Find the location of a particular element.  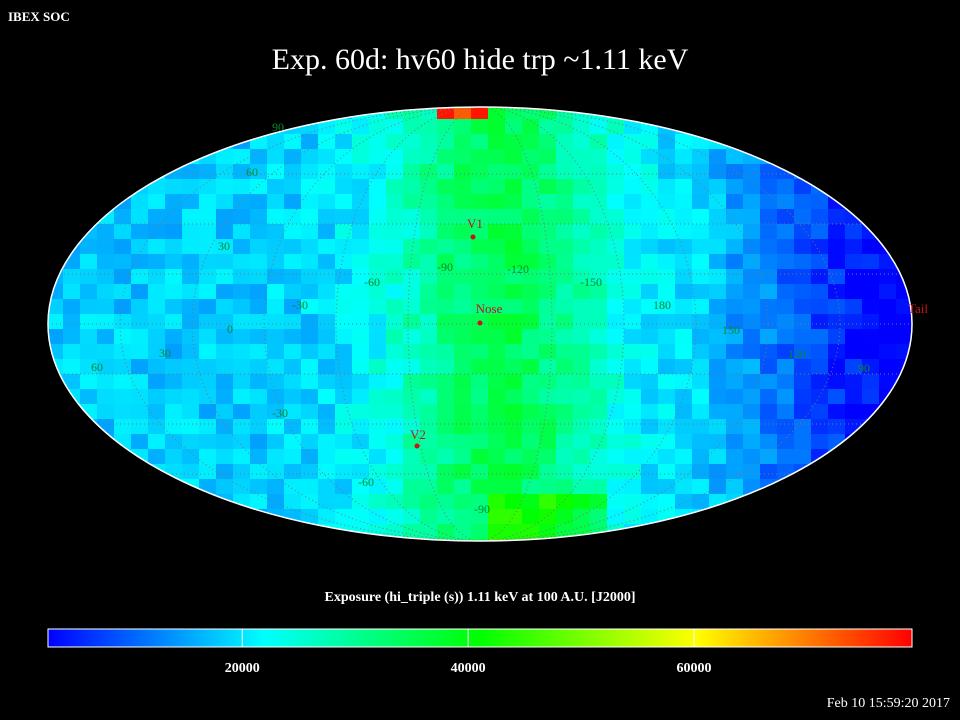

colorbar-tick-label: 40000 is located at coordinates (468, 668).